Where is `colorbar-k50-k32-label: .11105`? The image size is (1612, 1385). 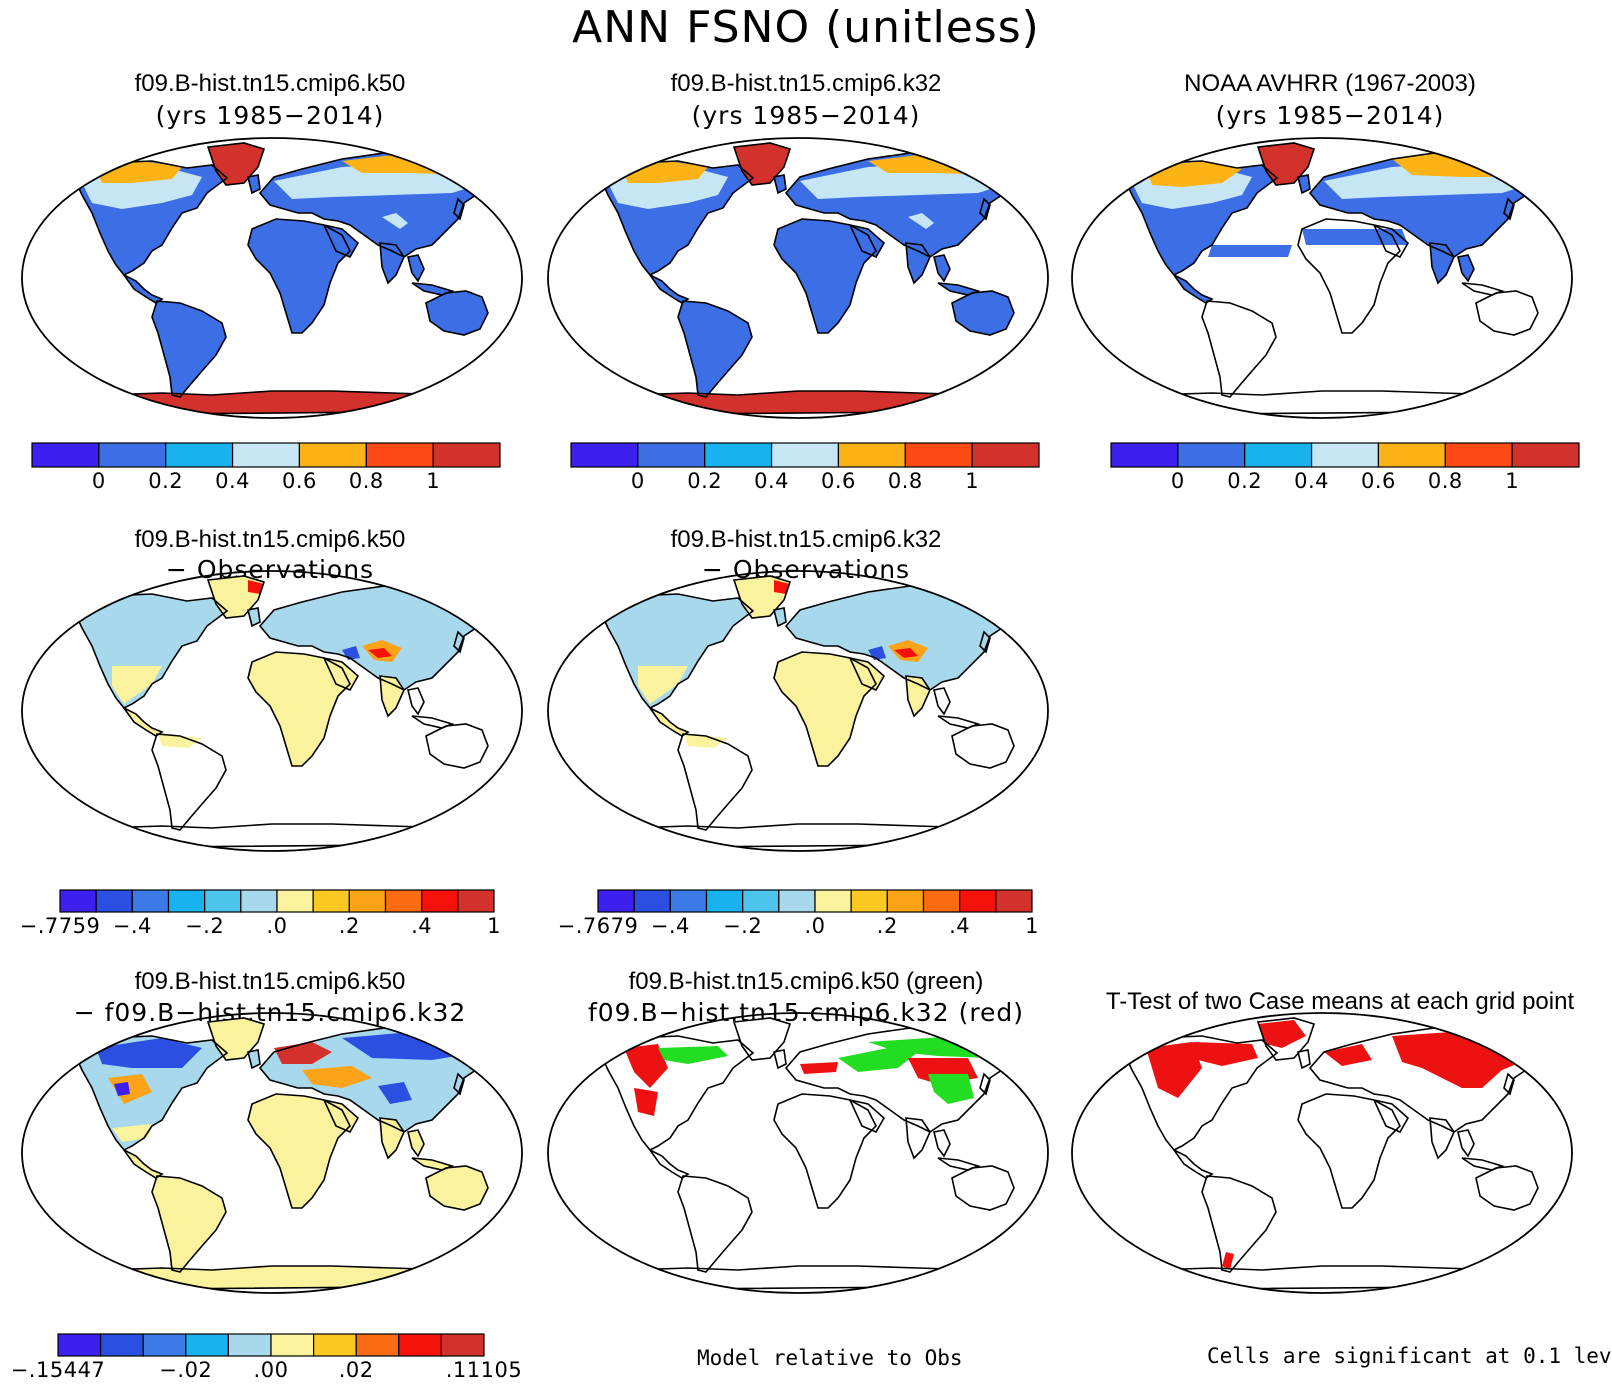 colorbar-k50-k32-label: .11105 is located at coordinates (484, 1370).